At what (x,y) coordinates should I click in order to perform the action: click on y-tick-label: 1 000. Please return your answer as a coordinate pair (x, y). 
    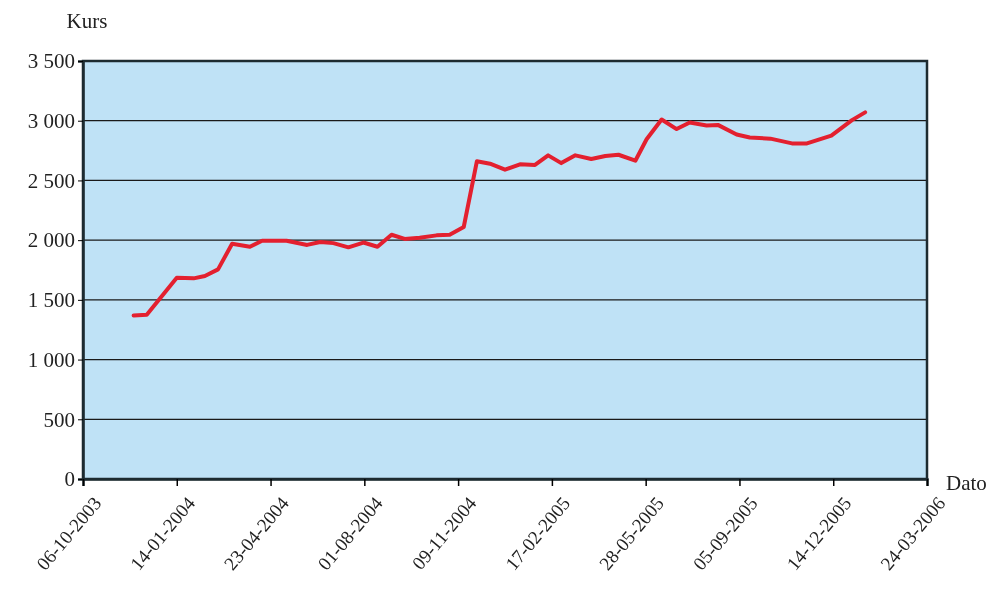
    Looking at the image, I should click on (51, 359).